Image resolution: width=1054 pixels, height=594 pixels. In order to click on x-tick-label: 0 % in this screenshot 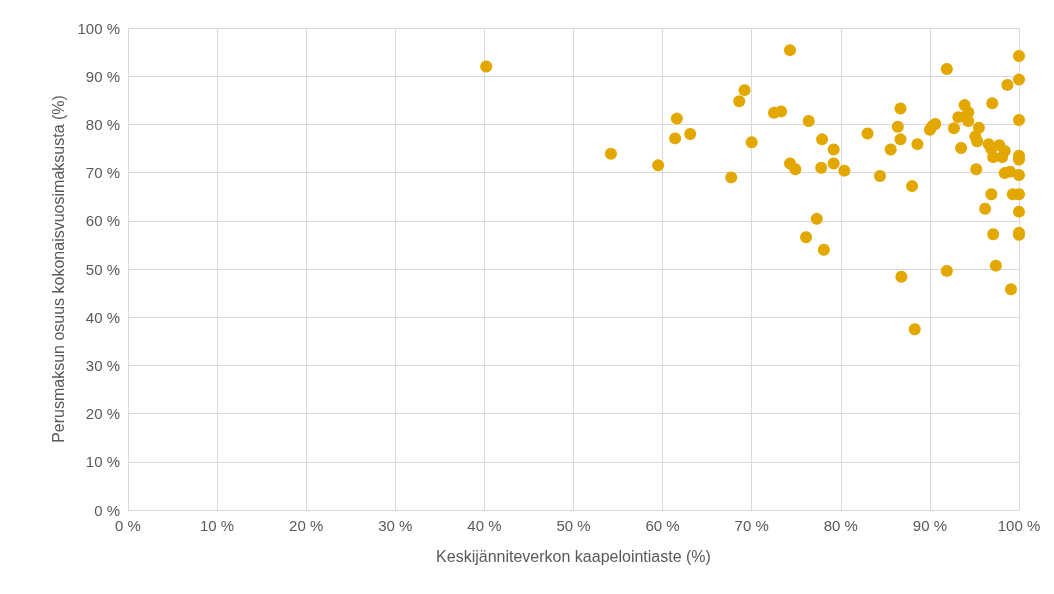, I will do `click(128, 525)`.